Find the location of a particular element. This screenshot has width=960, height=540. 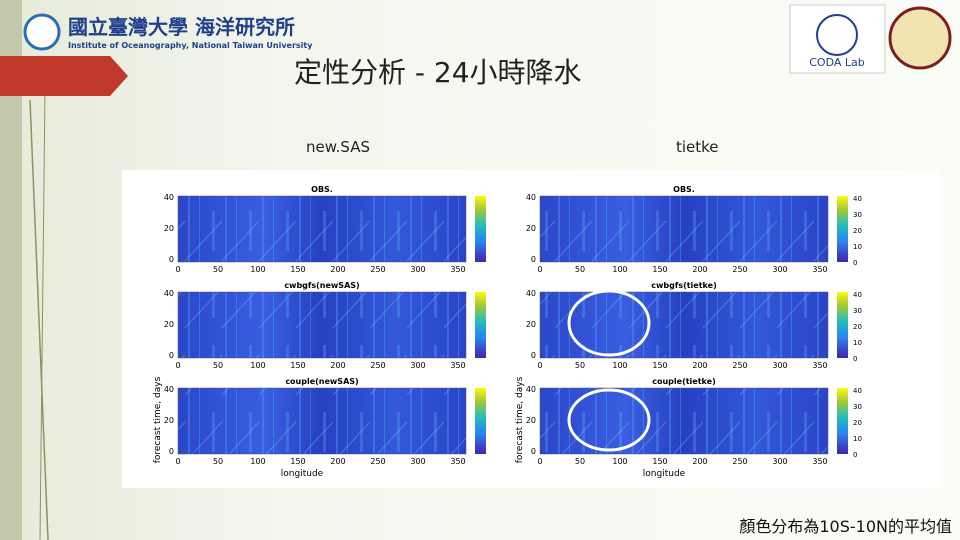

side-bar is located at coordinates (11, 270).